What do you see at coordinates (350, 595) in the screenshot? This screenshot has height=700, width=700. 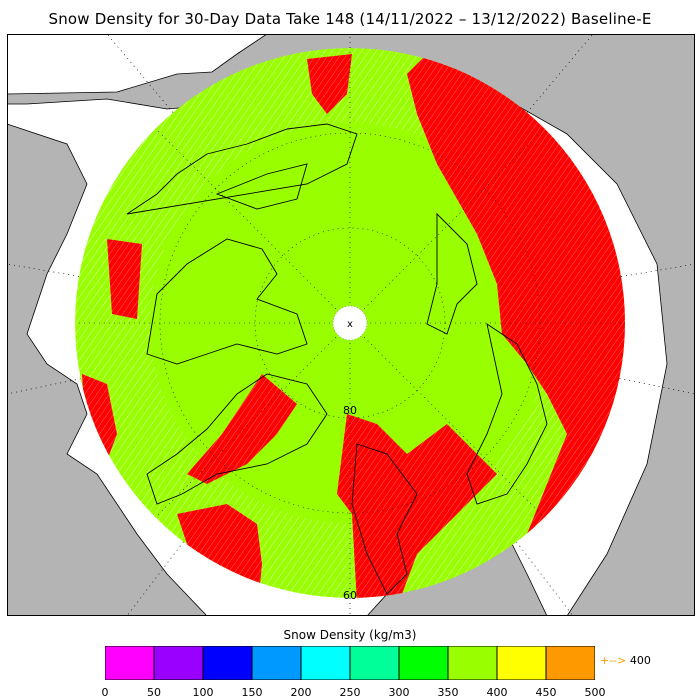 I see `latitude-label-60: 60` at bounding box center [350, 595].